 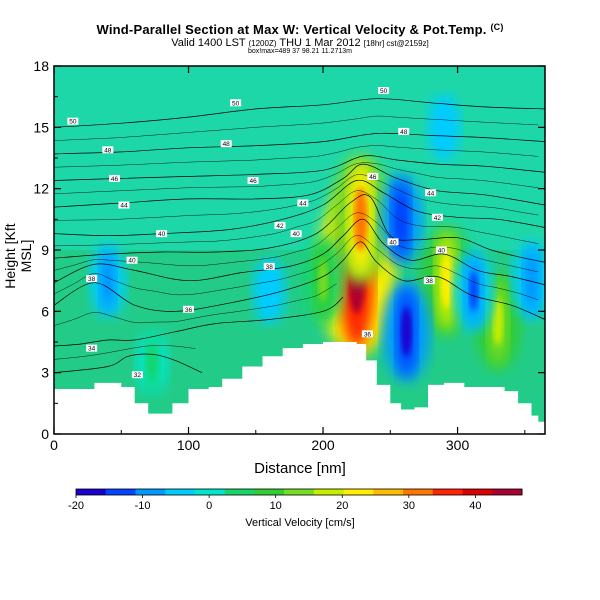 What do you see at coordinates (300, 51) in the screenshot?
I see `chart-subtitle-line2: box!max=489 37 98.21 11.2713m` at bounding box center [300, 51].